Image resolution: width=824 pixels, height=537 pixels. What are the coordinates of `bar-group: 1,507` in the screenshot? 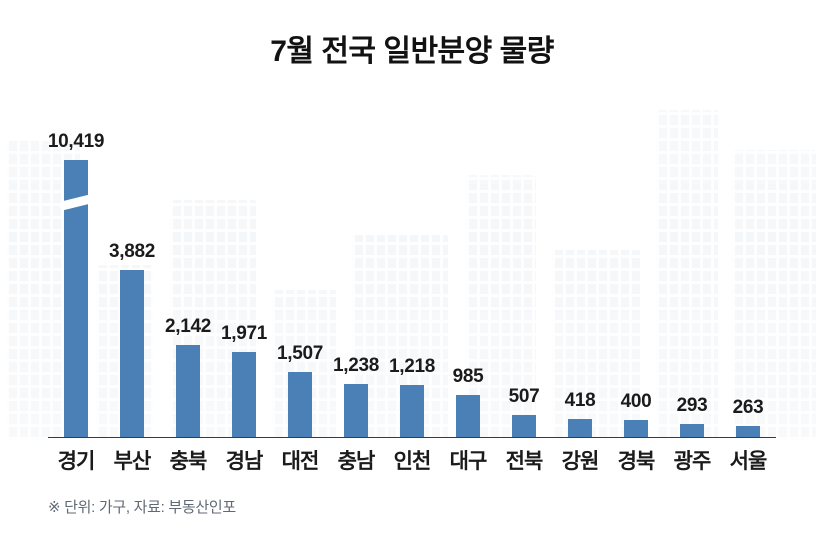 It's located at (300, 390).